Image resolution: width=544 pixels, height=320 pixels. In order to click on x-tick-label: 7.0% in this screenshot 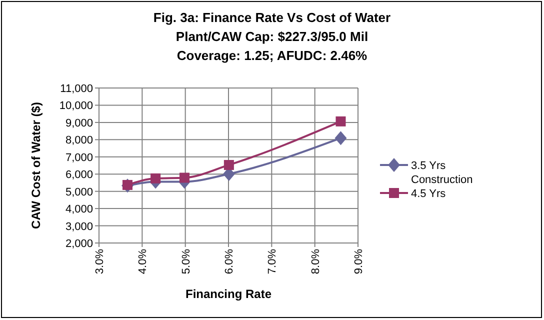, I will do `click(272, 261)`.